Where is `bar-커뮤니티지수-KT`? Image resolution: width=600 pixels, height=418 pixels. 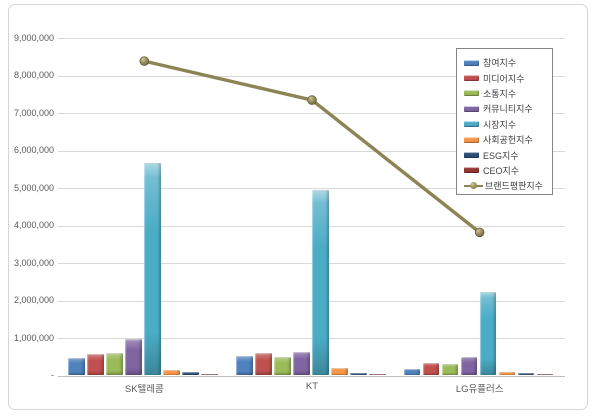 bar-커뮤니티지수-KT is located at coordinates (301, 364).